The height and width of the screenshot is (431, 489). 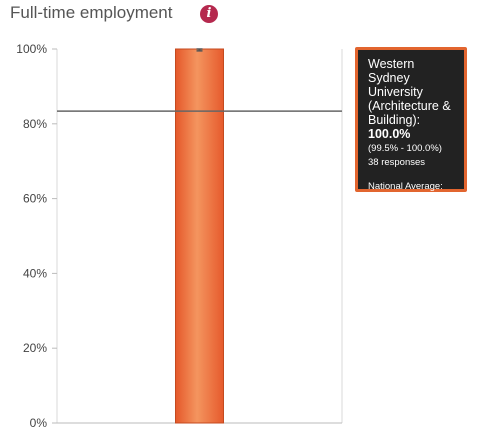 What do you see at coordinates (35, 348) in the screenshot?
I see `y-tick-label: 20%` at bounding box center [35, 348].